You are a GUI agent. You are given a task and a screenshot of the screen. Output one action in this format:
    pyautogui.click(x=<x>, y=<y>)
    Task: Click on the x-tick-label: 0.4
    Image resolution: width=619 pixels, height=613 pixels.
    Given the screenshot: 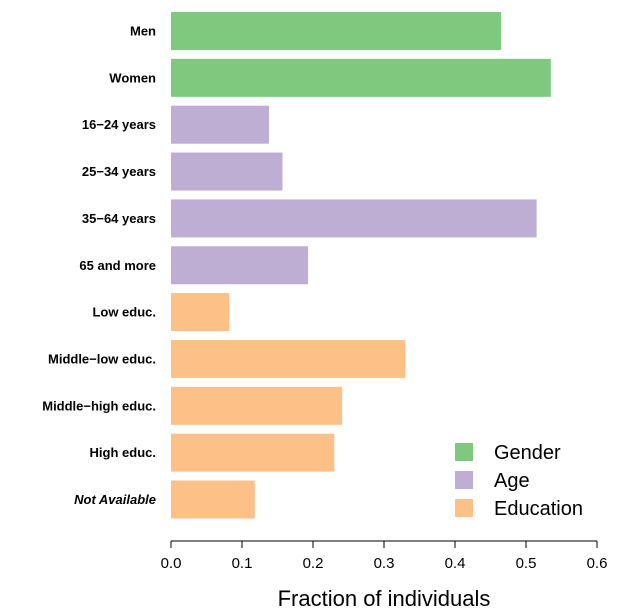 What is the action you would take?
    pyautogui.click(x=455, y=563)
    